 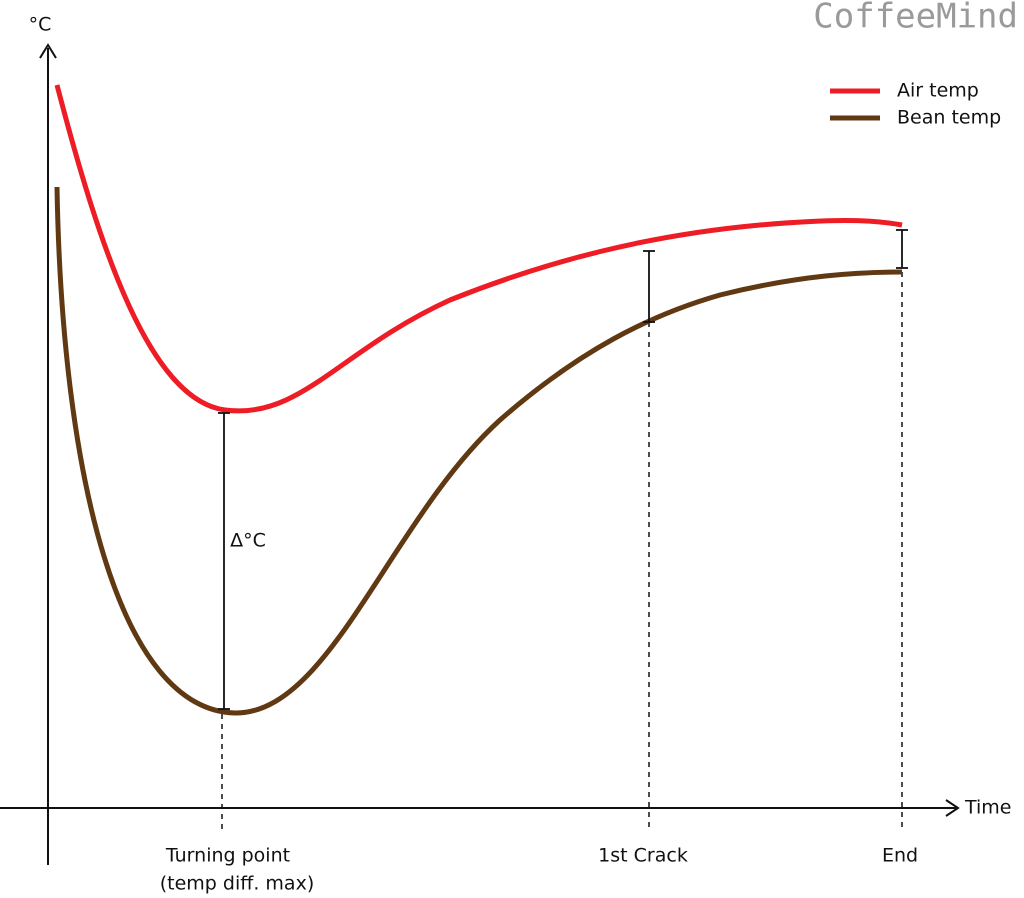 What do you see at coordinates (248, 541) in the screenshot?
I see `delta-label: Δ°C` at bounding box center [248, 541].